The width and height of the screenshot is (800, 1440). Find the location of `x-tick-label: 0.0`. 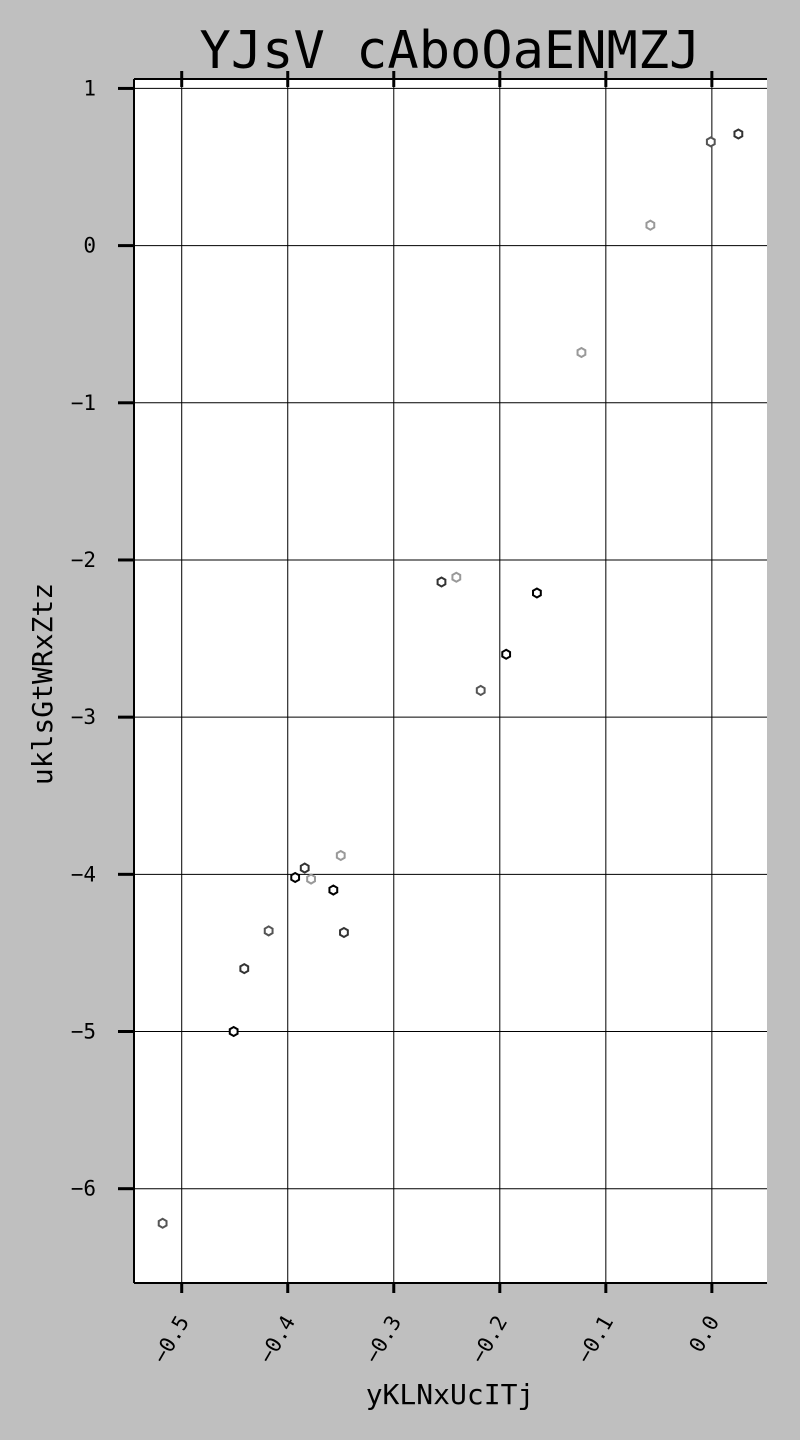

x-tick-label: 0.0 is located at coordinates (704, 1334).